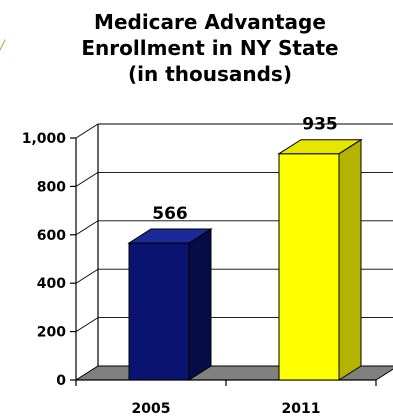  I want to click on chart-title-line-3: (in thousands), so click(210, 74).